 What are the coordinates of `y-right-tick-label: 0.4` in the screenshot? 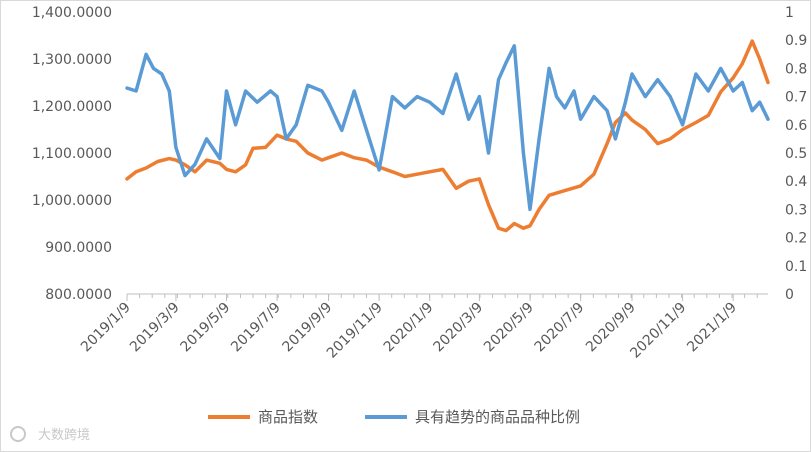 It's located at (796, 182).